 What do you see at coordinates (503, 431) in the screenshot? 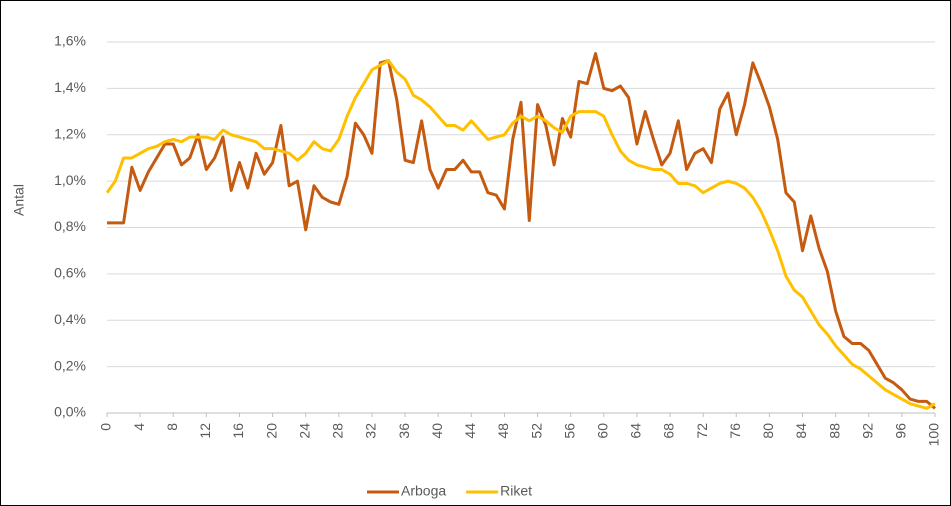
I see `x-tick-label: 48` at bounding box center [503, 431].